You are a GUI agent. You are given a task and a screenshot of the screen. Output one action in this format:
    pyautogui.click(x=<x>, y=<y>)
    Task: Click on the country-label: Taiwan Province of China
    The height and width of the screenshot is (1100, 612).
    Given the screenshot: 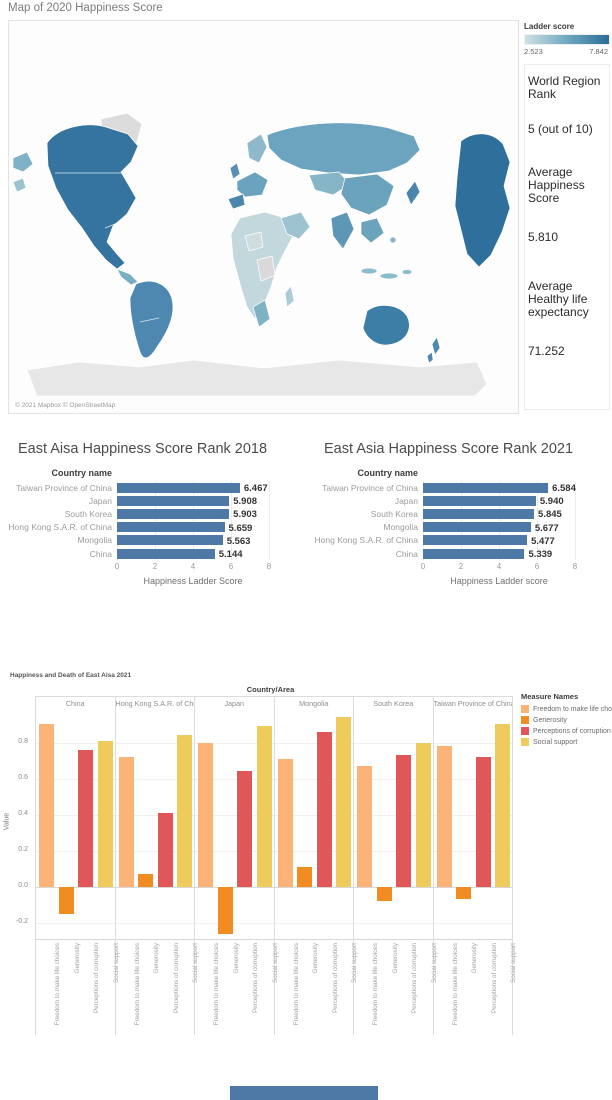 What is the action you would take?
    pyautogui.click(x=370, y=487)
    